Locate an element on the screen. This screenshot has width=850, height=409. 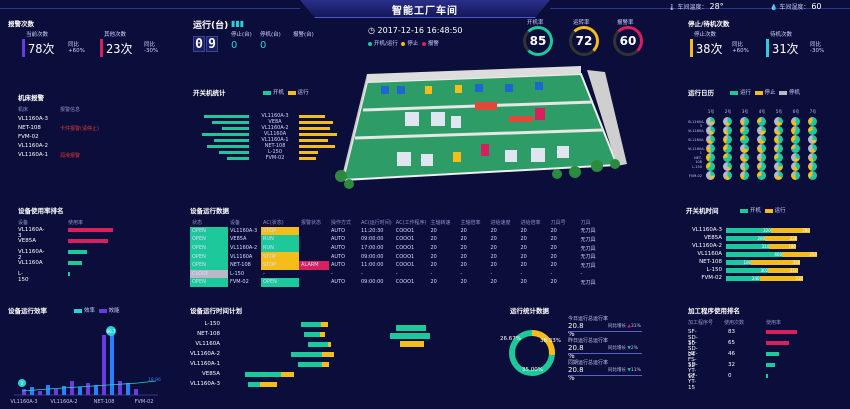
stat-change: 同比增长 ▲31% is located at coordinates (624, 326).